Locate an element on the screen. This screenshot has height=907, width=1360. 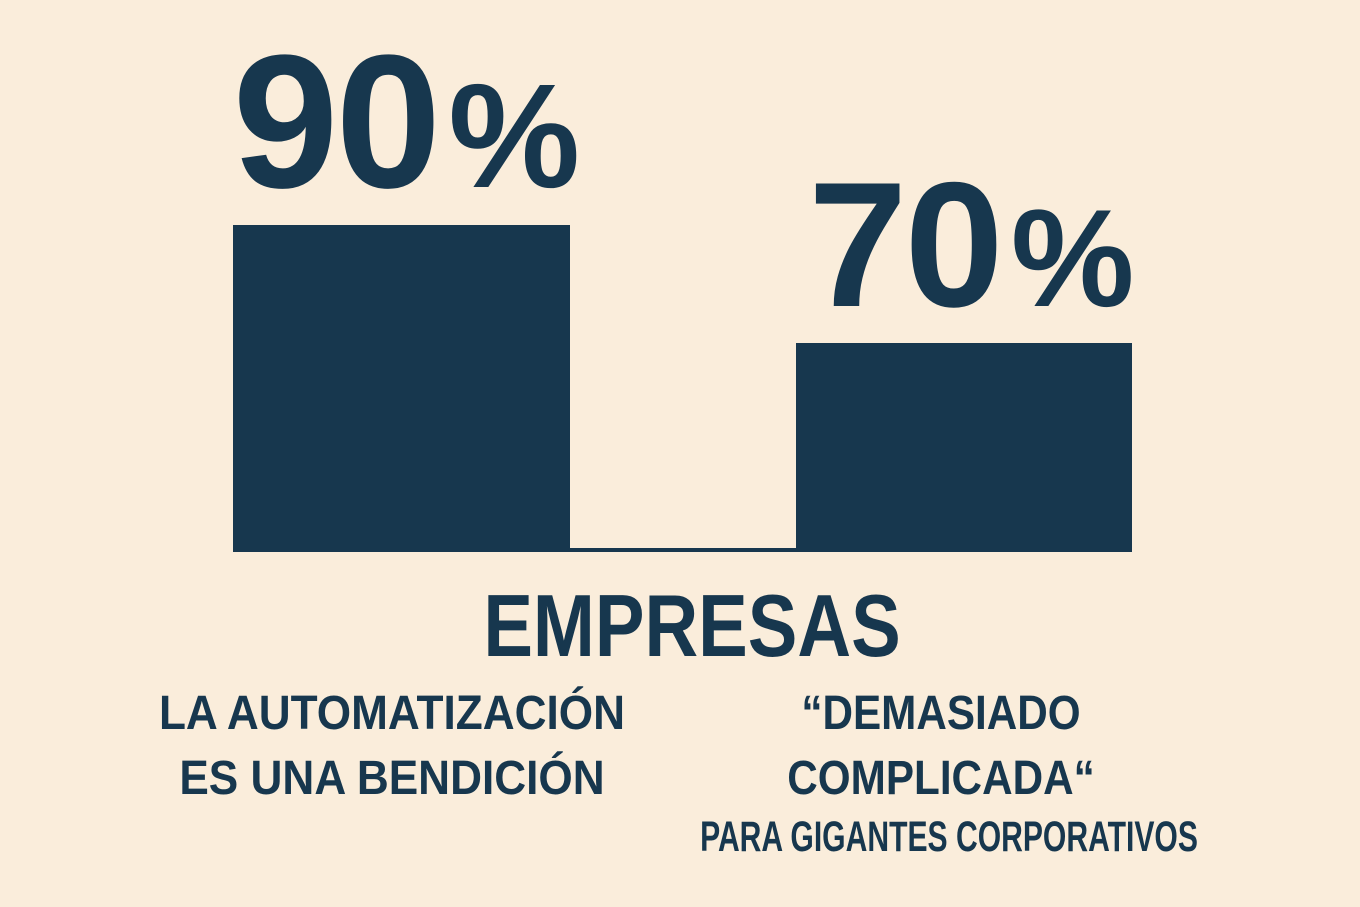
left-stat-percent-sign: % is located at coordinates (514, 136).